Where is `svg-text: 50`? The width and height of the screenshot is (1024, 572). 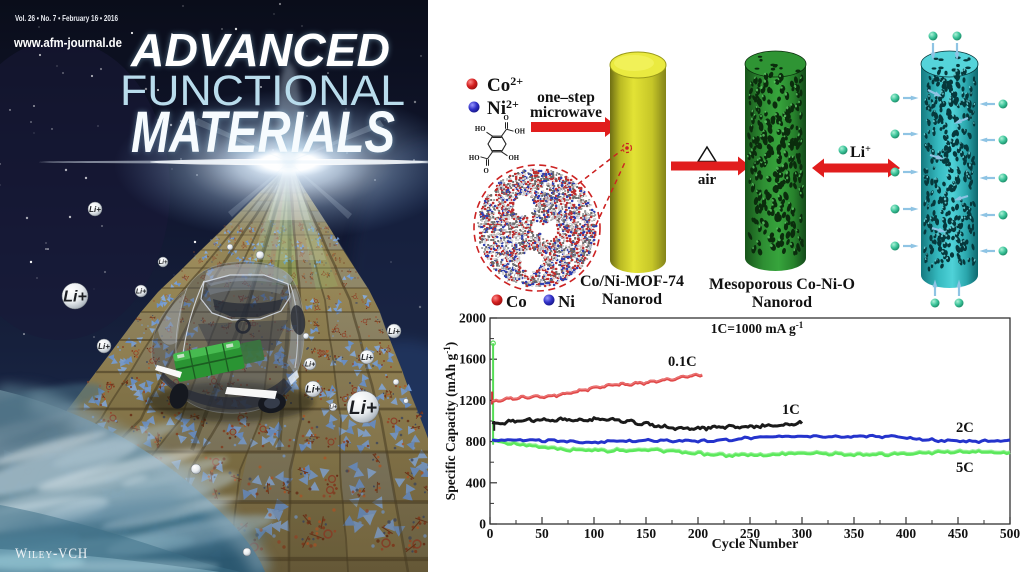
svg-text: 50 is located at coordinates (542, 533).